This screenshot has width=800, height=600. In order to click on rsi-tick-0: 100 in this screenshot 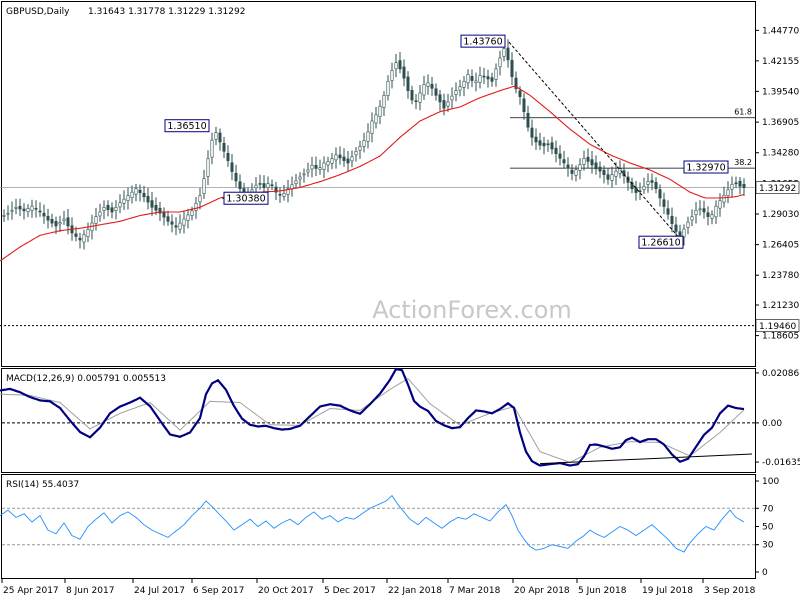, I will do `click(770, 482)`.